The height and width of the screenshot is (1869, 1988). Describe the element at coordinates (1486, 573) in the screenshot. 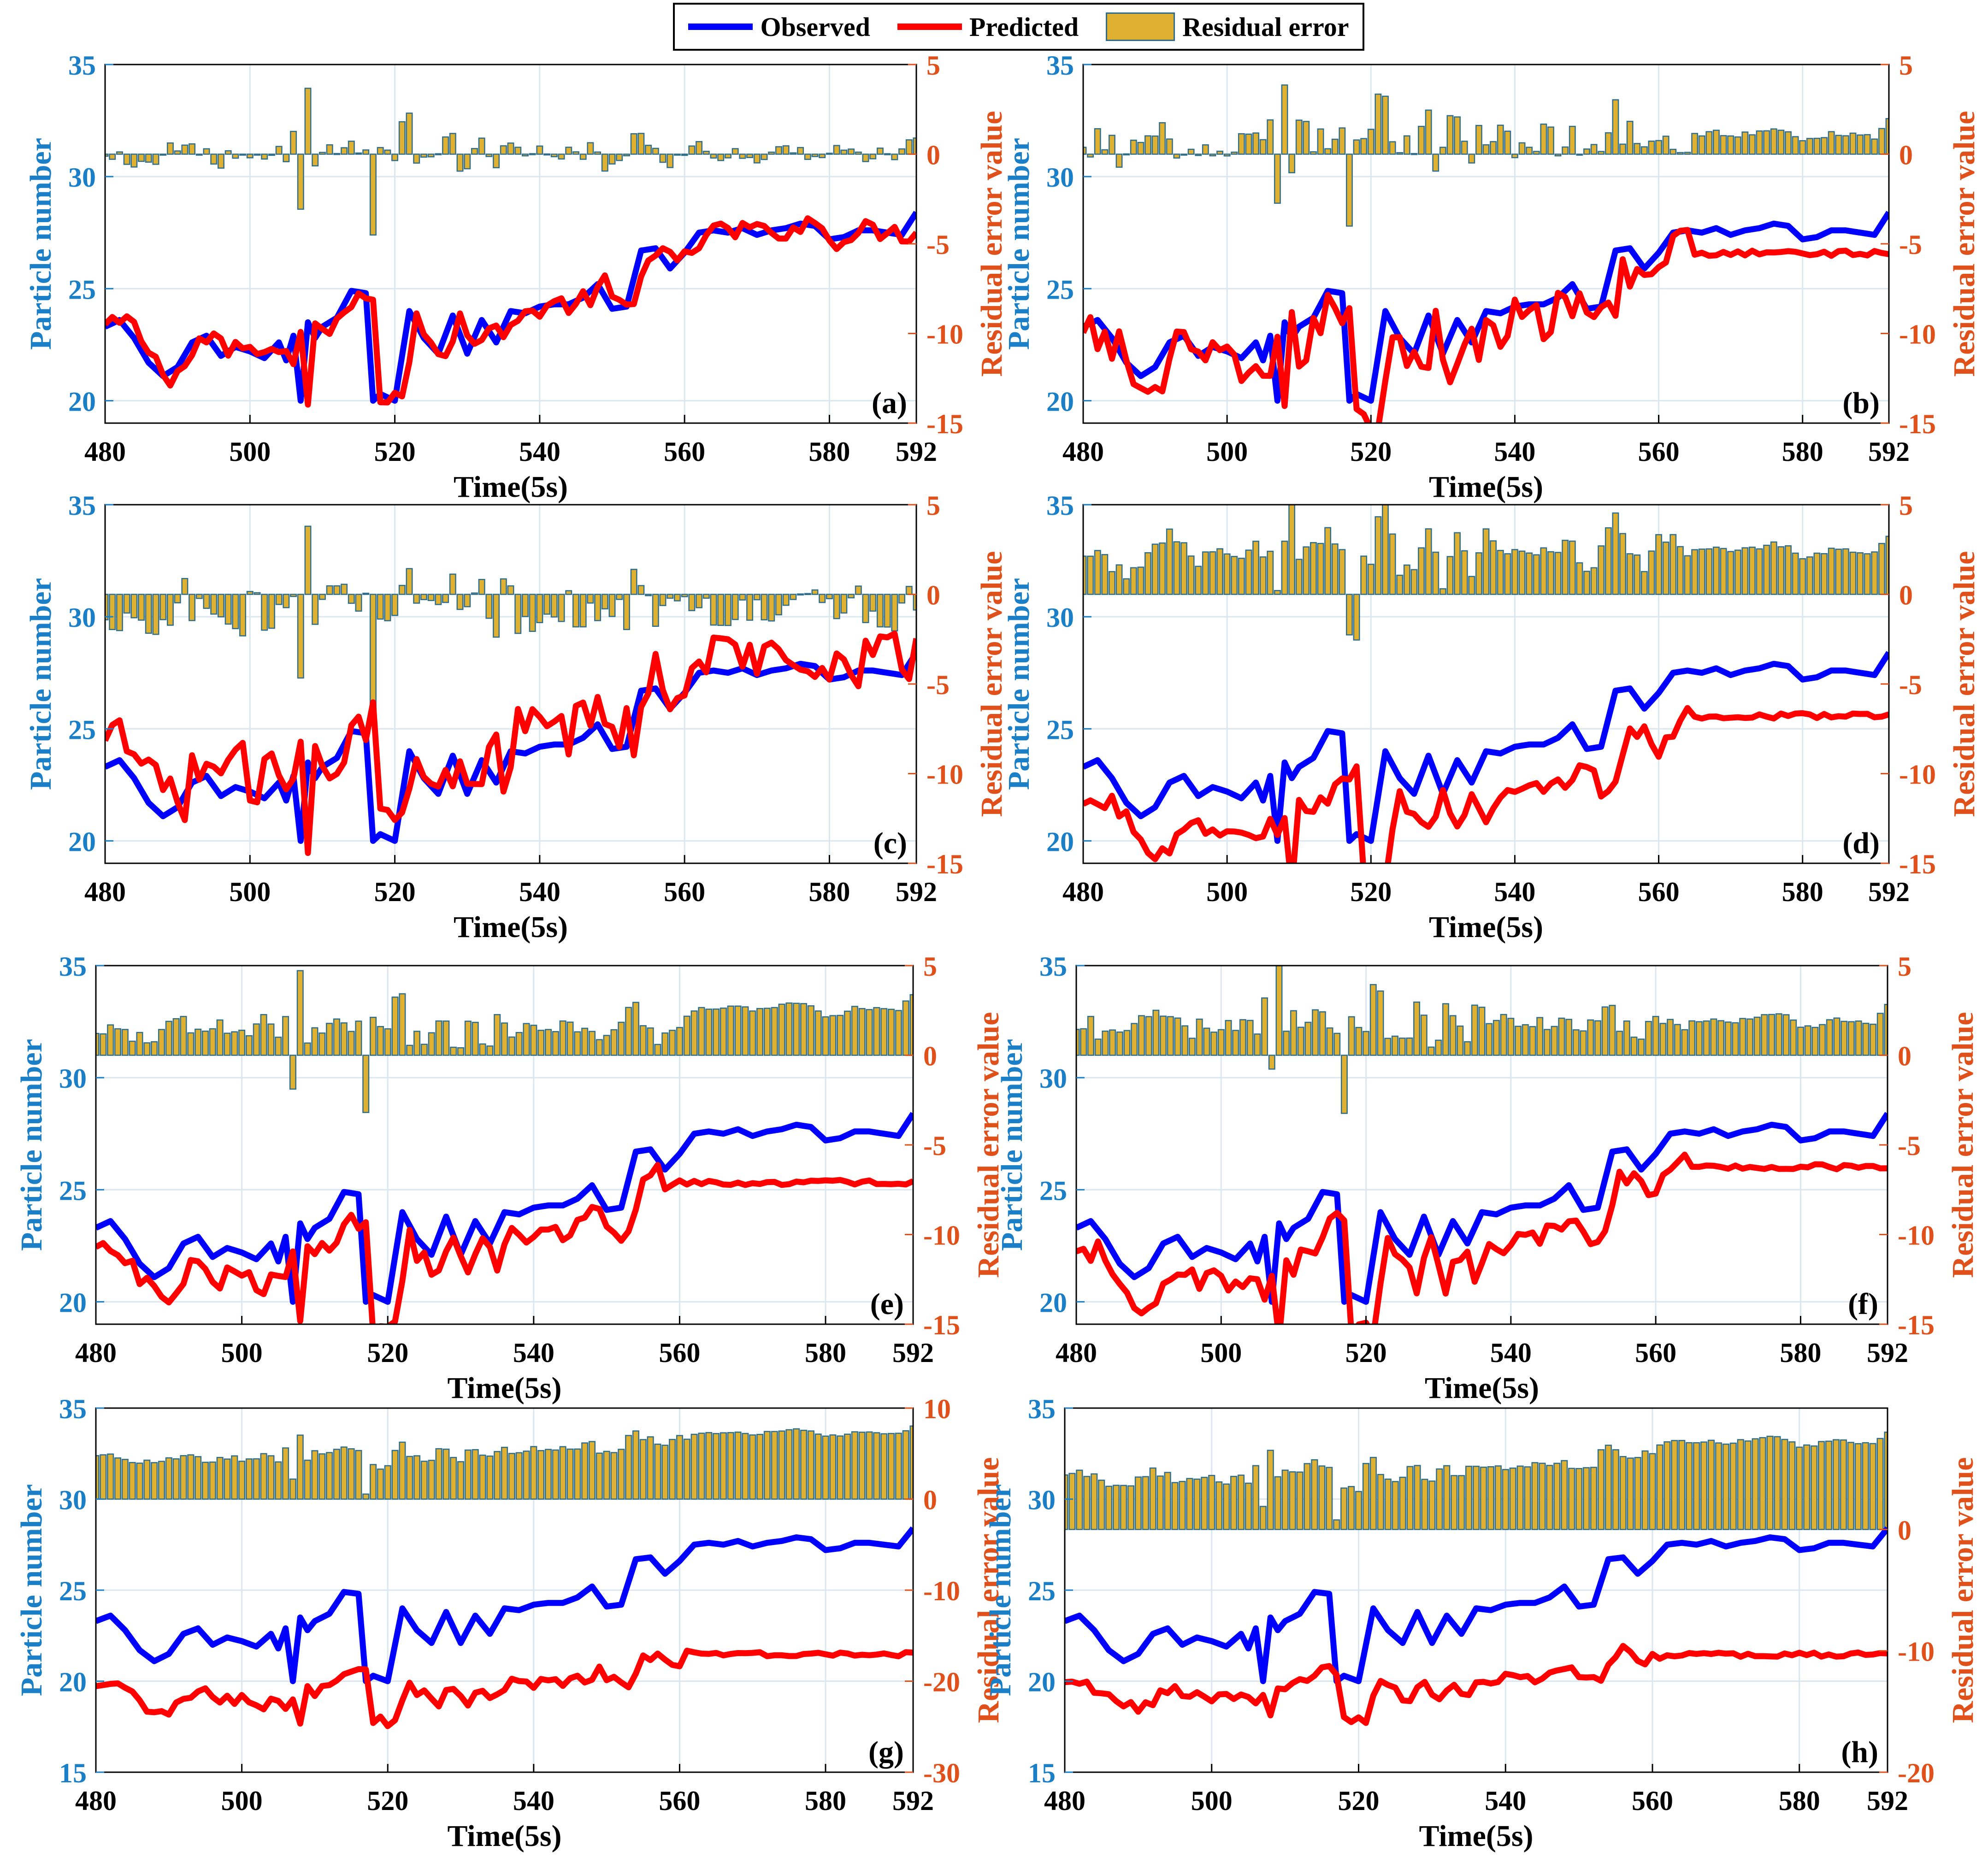

I see `residual-bars` at that location.